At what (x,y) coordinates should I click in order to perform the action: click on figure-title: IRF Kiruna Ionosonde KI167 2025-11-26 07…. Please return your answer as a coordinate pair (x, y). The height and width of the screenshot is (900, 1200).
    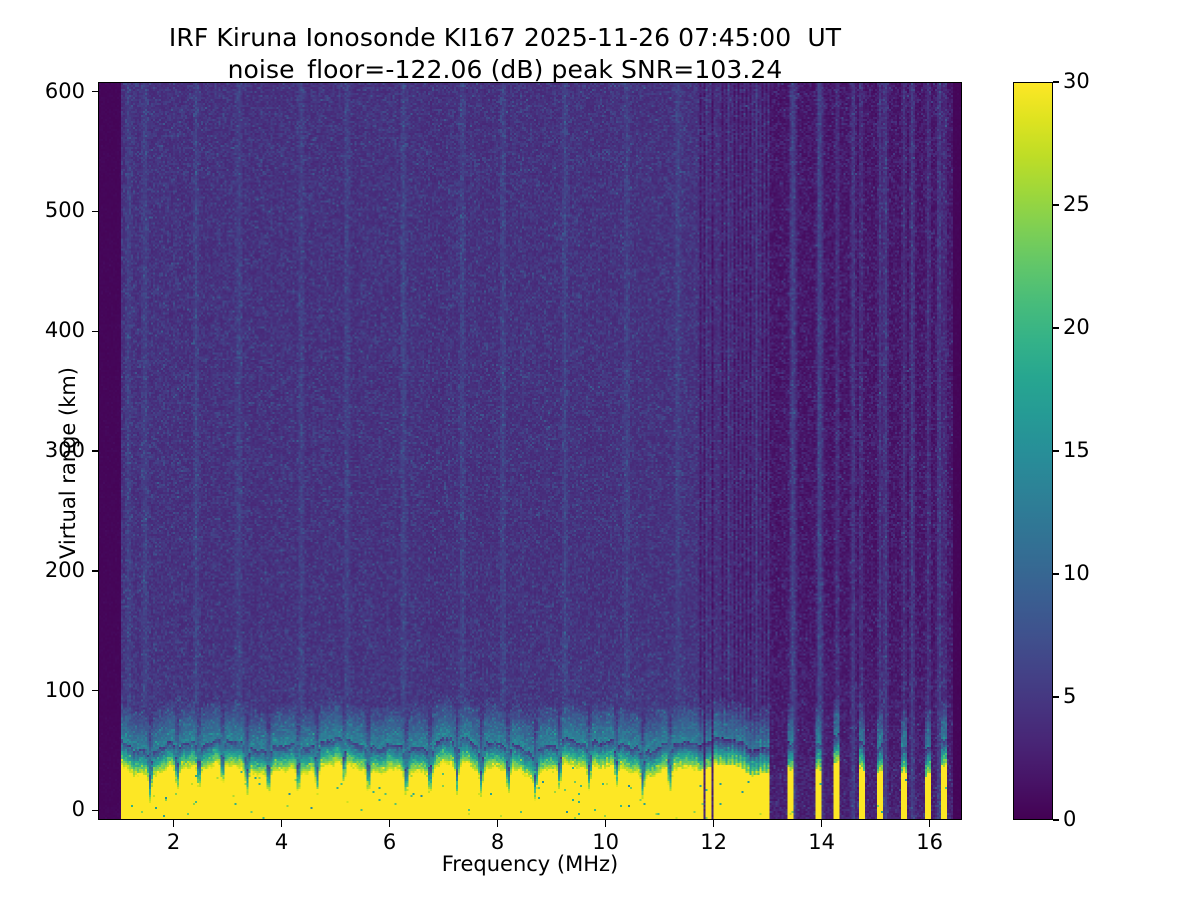
    Looking at the image, I should click on (505, 54).